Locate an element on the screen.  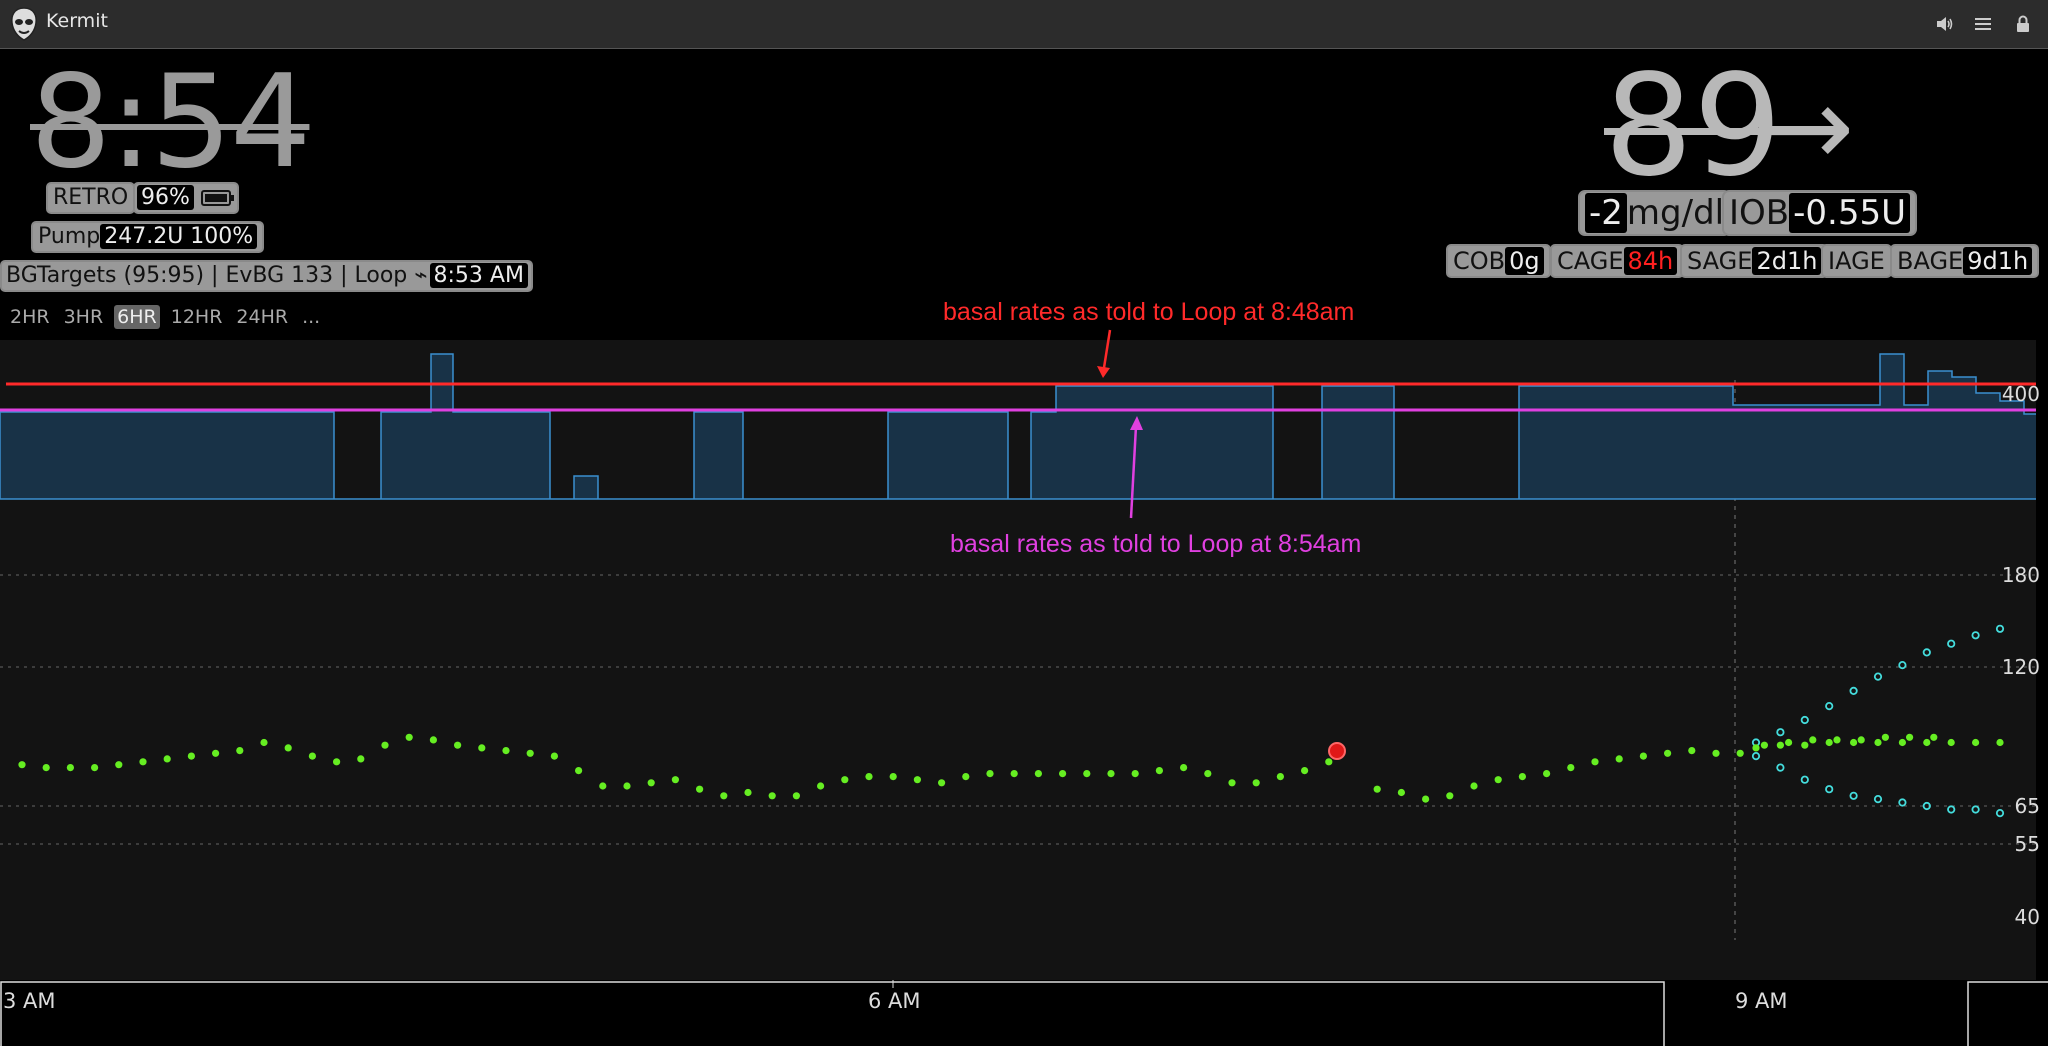
lock-icon is located at coordinates (2023, 24).